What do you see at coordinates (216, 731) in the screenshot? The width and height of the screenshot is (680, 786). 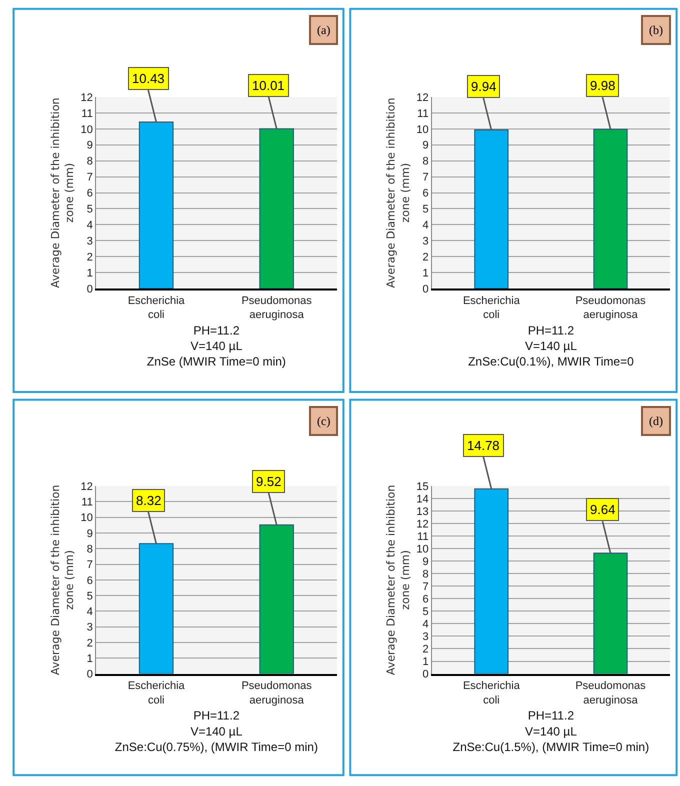 I see `x-axis-title: PH=11.2 V=140 µL ZnSe:Cu(0.75%), (MWIR Time=0 min)` at bounding box center [216, 731].